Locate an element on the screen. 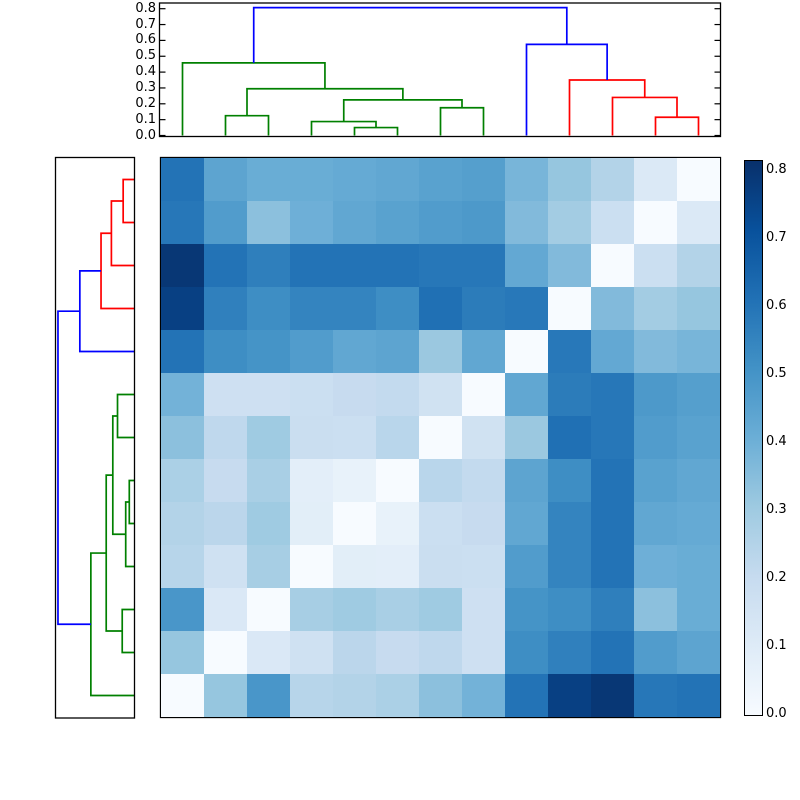  y-axis-tick-label: 0.8 is located at coordinates (145, 8).